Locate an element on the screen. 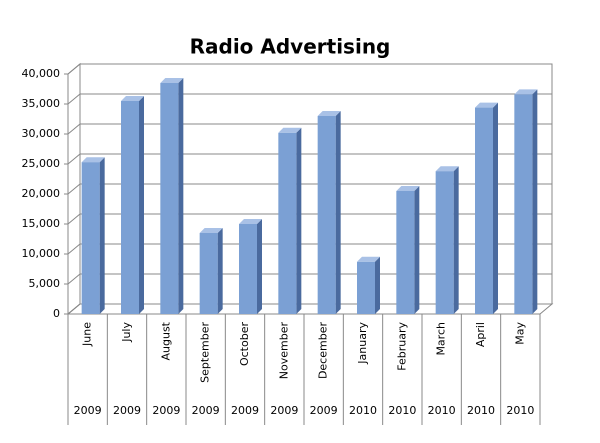 The image size is (600, 443). y-tick-label: 35,000 is located at coordinates (41, 103).